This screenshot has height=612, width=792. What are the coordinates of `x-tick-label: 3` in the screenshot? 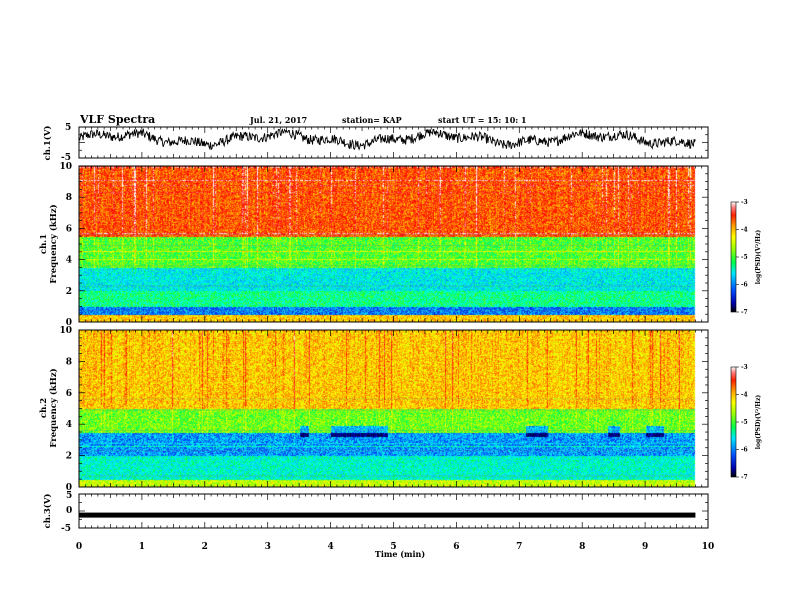 It's located at (268, 547).